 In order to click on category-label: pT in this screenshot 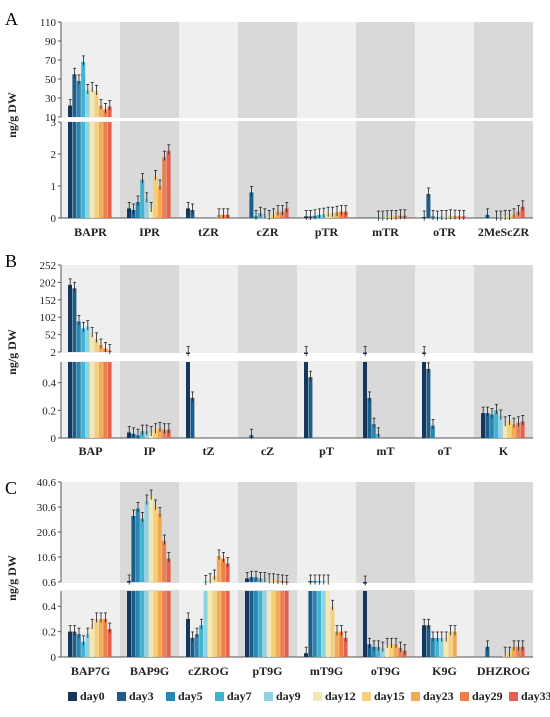, I will do `click(326, 451)`.